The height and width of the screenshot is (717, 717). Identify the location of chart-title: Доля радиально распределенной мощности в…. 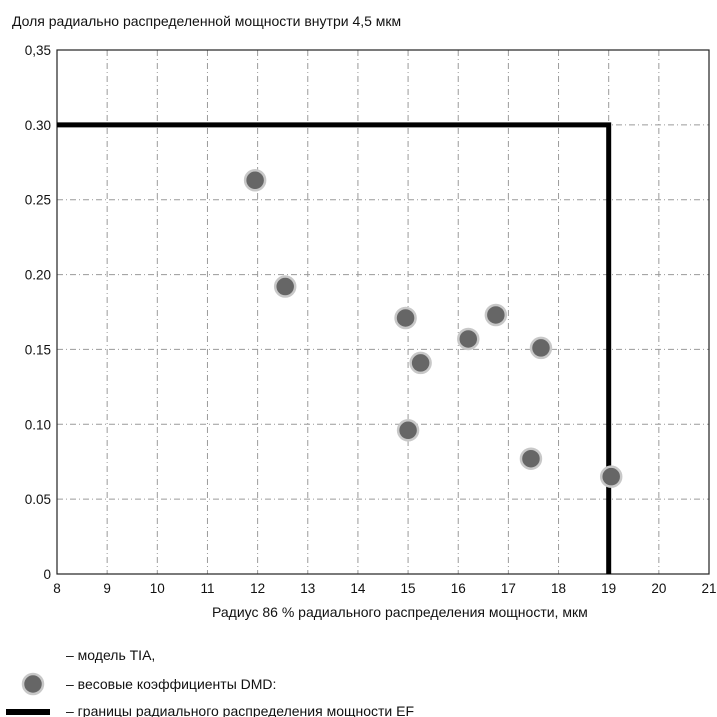
(206, 21).